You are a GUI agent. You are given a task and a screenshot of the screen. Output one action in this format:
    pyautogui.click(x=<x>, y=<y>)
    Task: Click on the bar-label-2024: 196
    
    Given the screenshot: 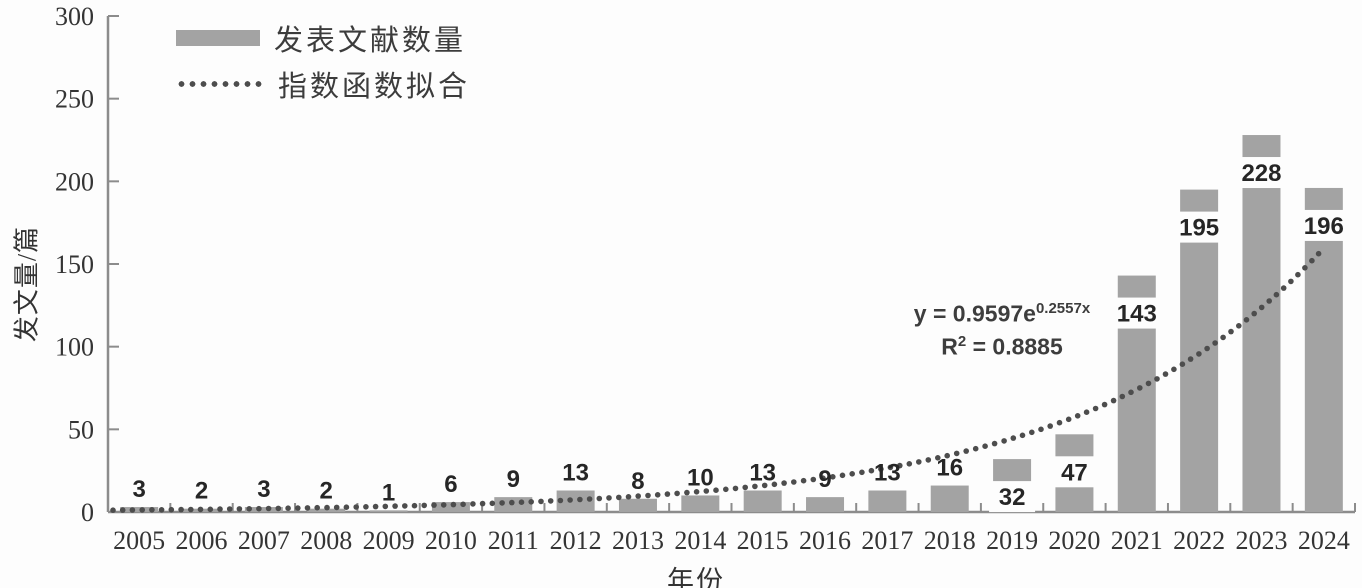 What is the action you would take?
    pyautogui.click(x=1324, y=226)
    